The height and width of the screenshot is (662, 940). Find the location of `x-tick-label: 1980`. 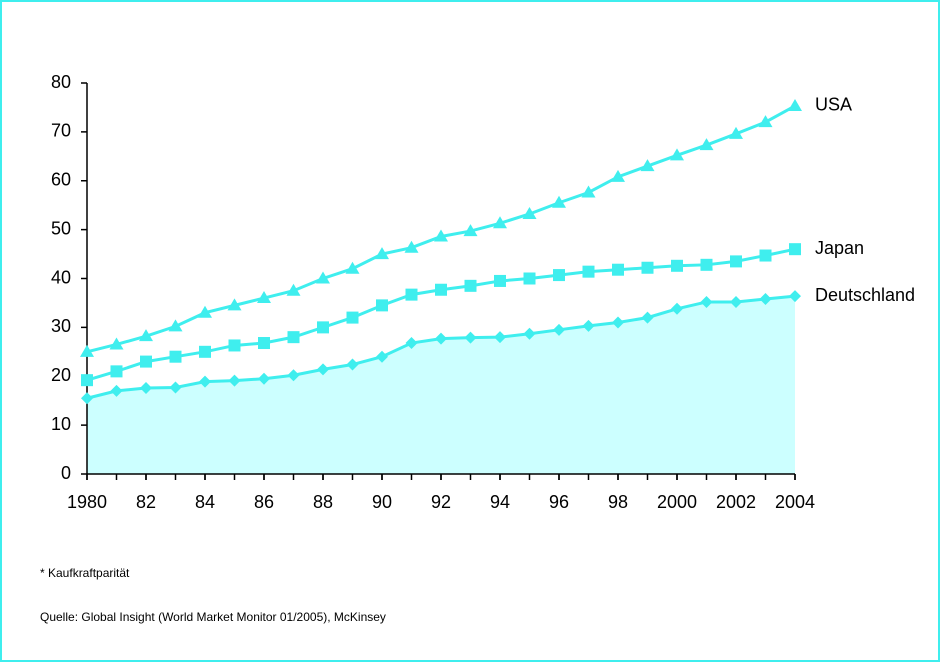

x-tick-label: 1980 is located at coordinates (87, 502).